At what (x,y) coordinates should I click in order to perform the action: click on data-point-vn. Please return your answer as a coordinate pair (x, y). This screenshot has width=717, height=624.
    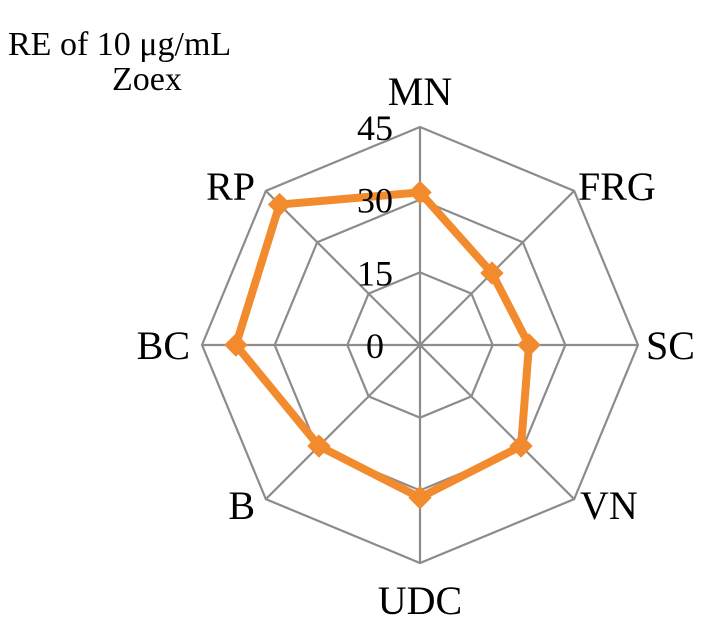
    Looking at the image, I should click on (521, 446).